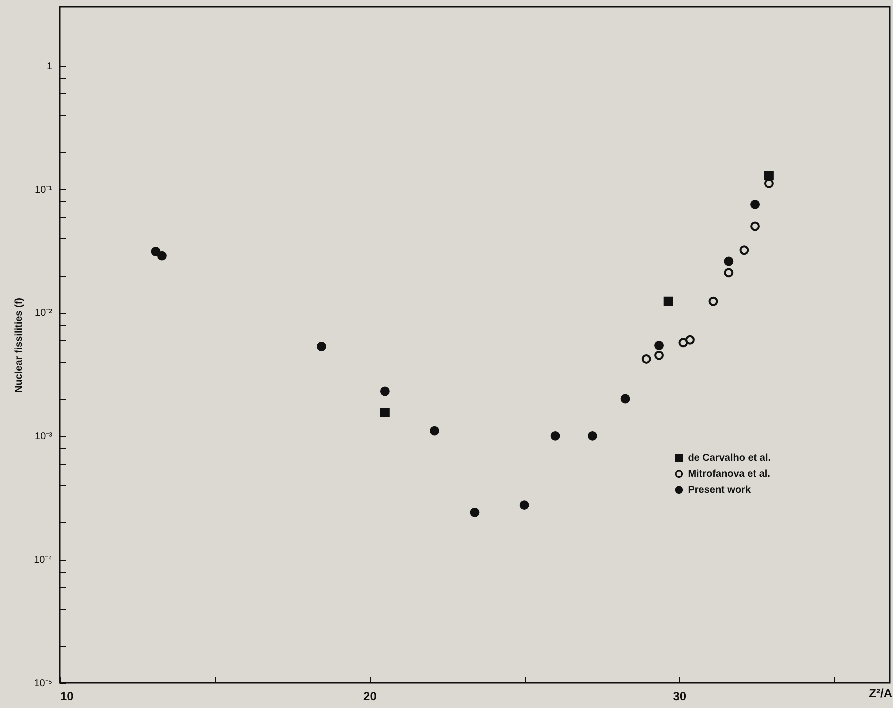 The height and width of the screenshot is (708, 893). I want to click on legend-label: de Carvalho et al., so click(730, 458).